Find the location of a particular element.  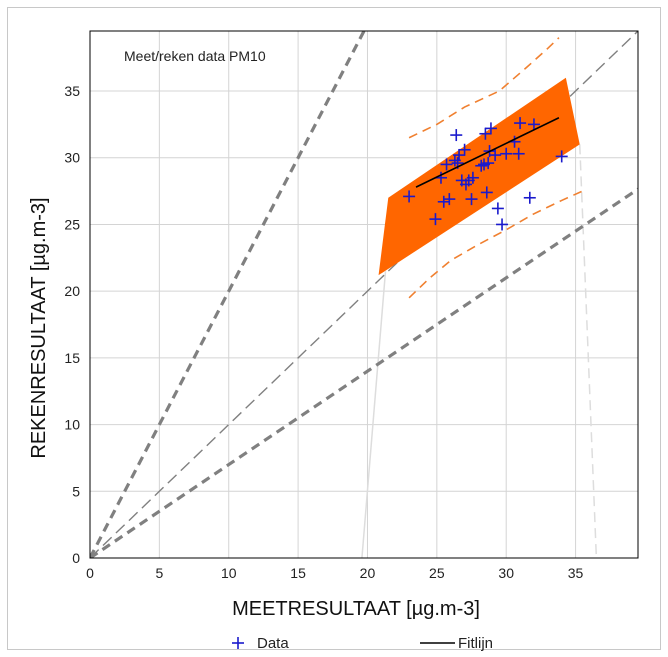

y-axis-label: REKENRESULTAAT [µg.m-3] is located at coordinates (39, 327).